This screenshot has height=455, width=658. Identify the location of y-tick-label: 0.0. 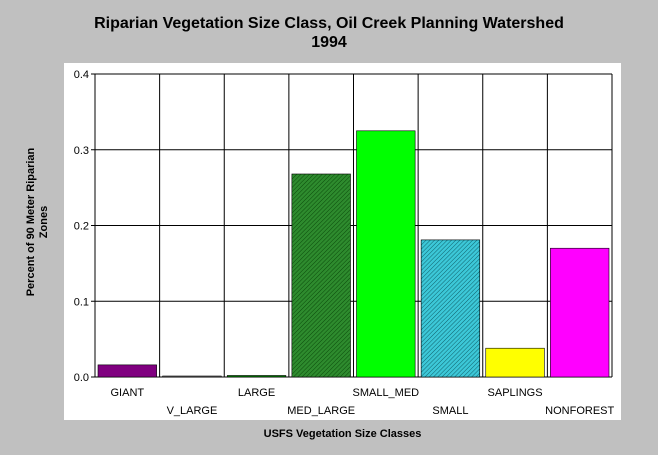
(81, 378).